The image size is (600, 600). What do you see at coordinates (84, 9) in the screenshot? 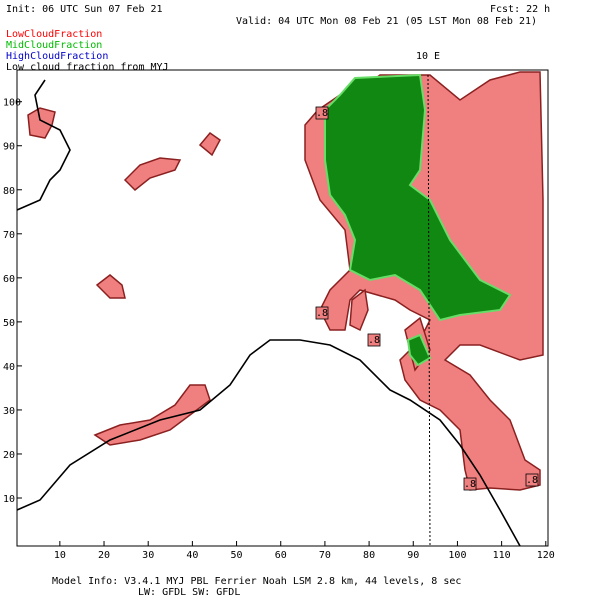
I see `init-time: Init: 06 UTC Sun 07 Feb 21` at bounding box center [84, 9].